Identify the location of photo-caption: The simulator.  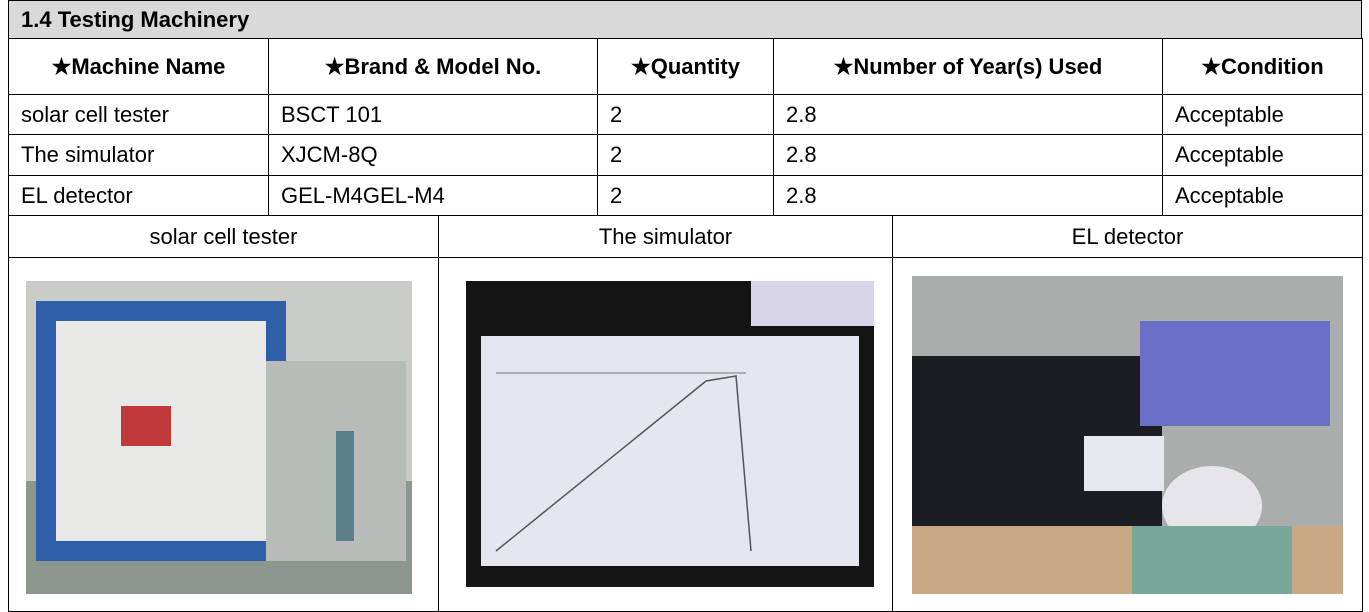
(665, 236).